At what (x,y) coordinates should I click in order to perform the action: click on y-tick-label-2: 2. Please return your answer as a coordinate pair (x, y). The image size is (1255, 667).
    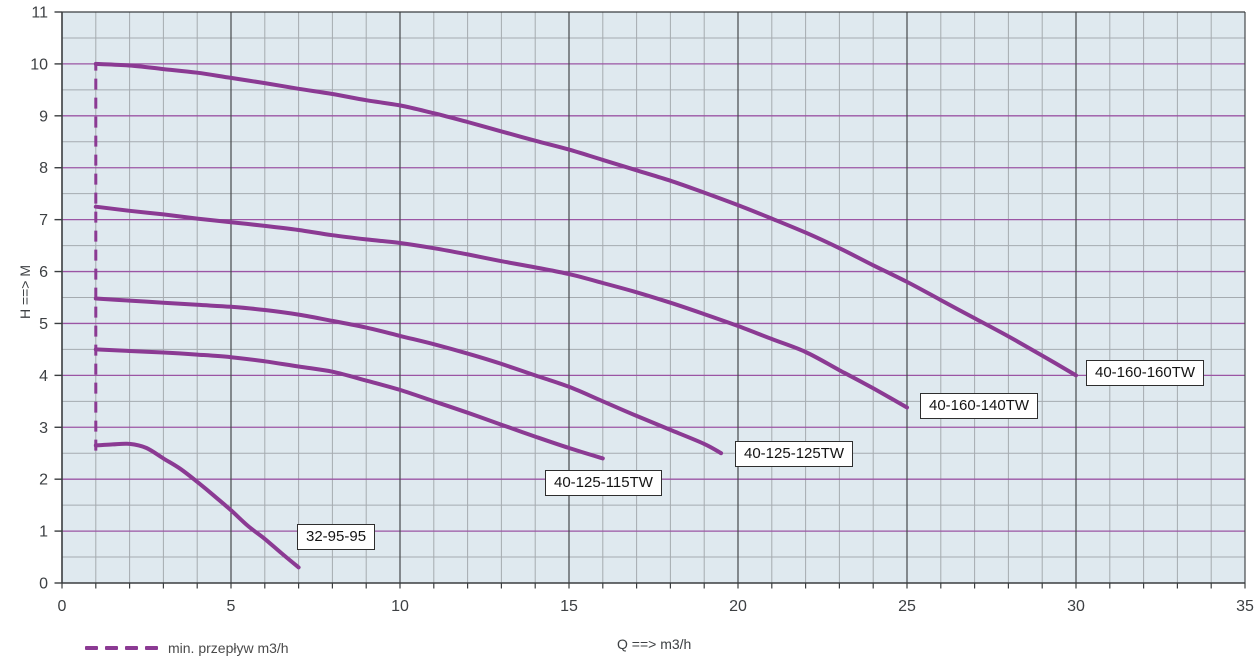
    Looking at the image, I should click on (43, 480).